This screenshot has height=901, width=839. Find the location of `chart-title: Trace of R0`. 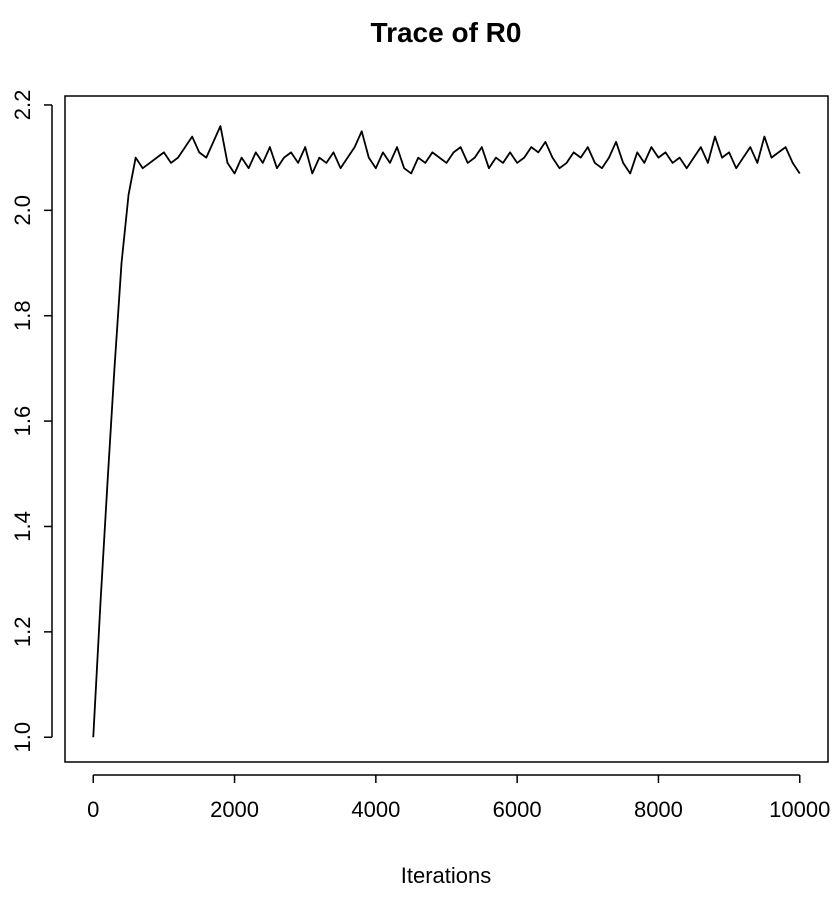

chart-title: Trace of R0 is located at coordinates (446, 32).